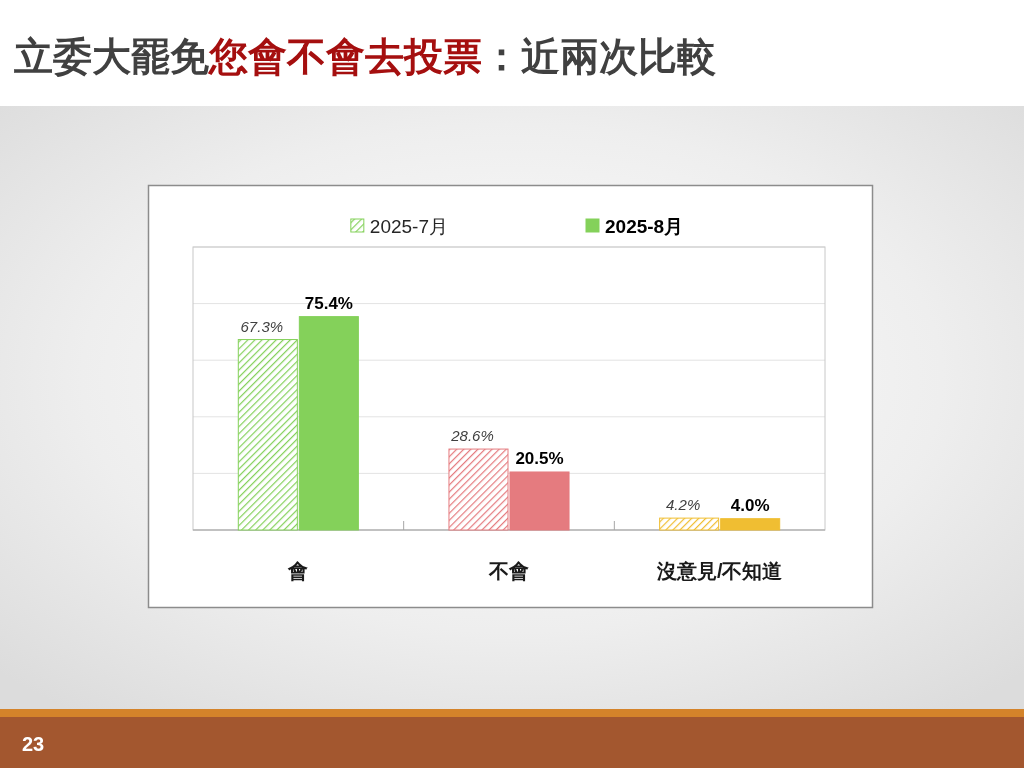 The image size is (1024, 768). Describe the element at coordinates (539, 458) in the screenshot. I see `data-label: 20.5%` at that location.